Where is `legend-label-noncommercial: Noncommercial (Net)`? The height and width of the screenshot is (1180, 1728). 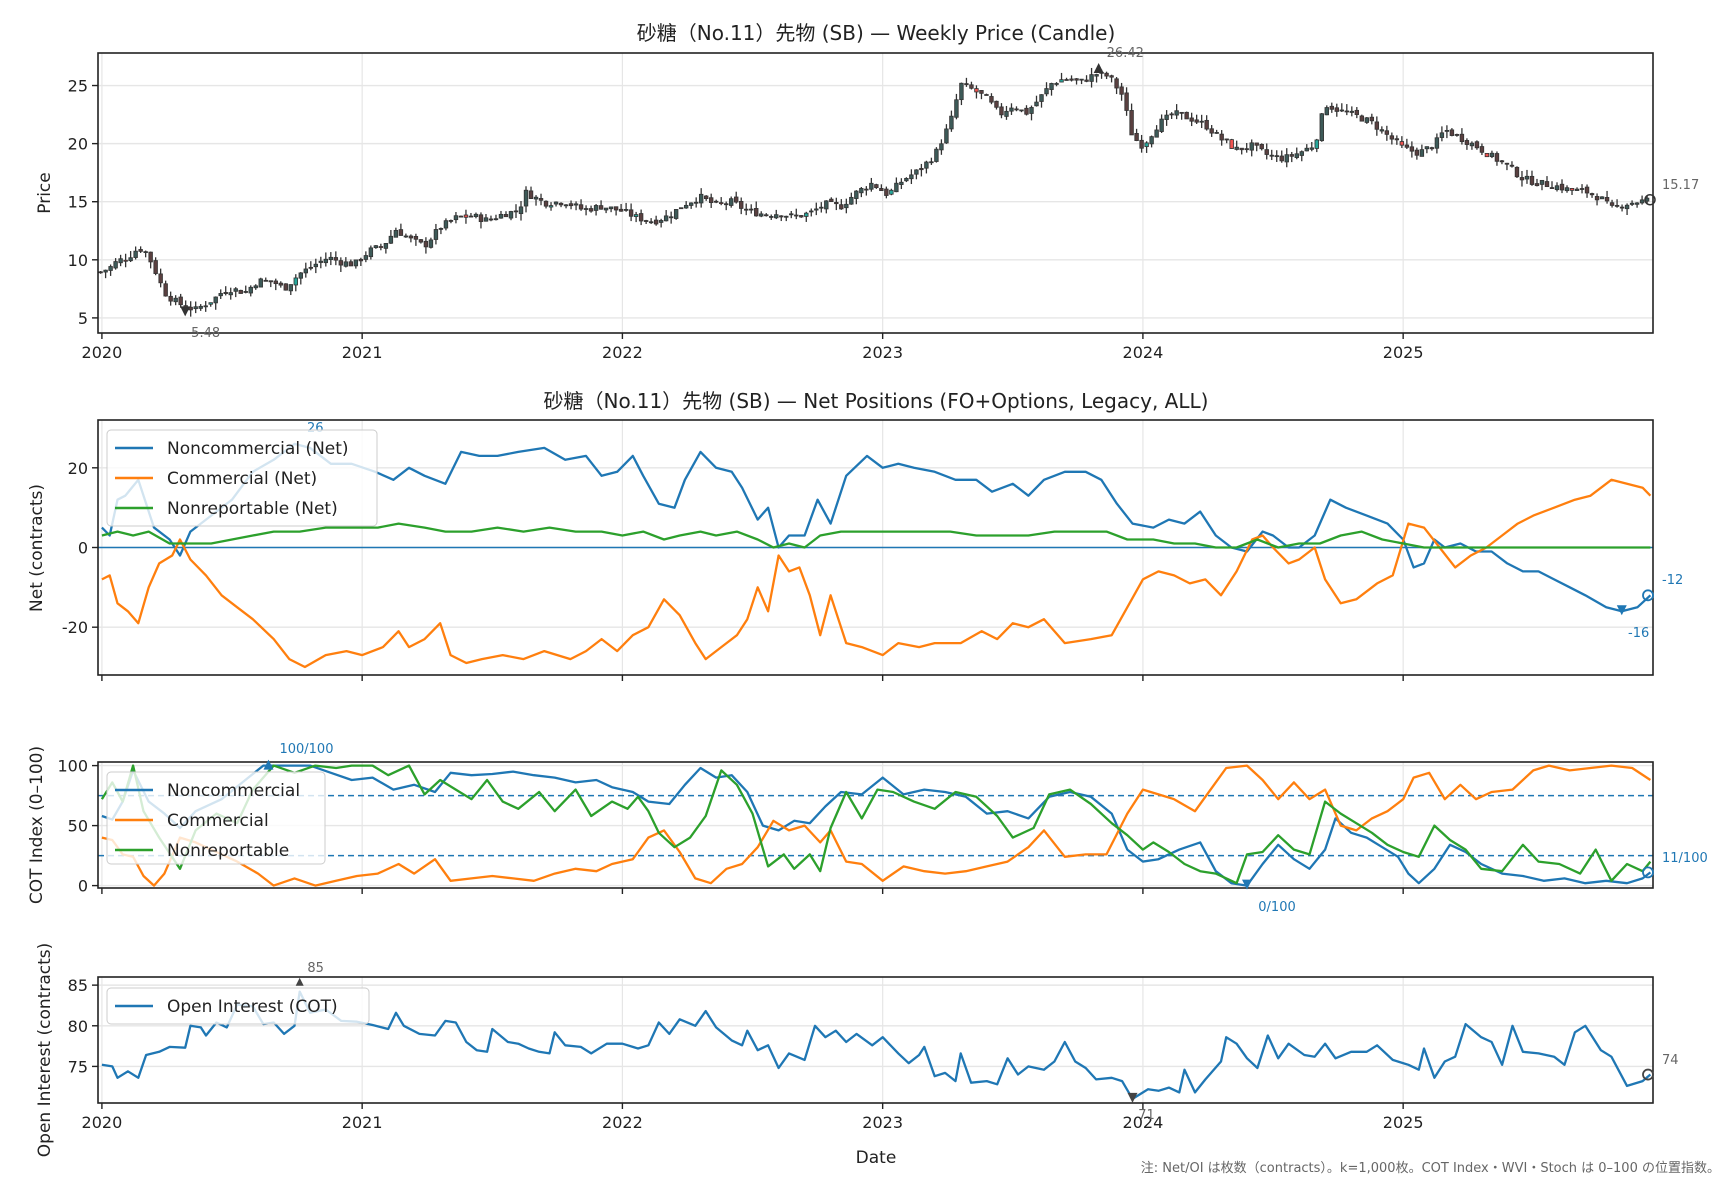 legend-label-noncommercial: Noncommercial (Net) is located at coordinates (258, 449).